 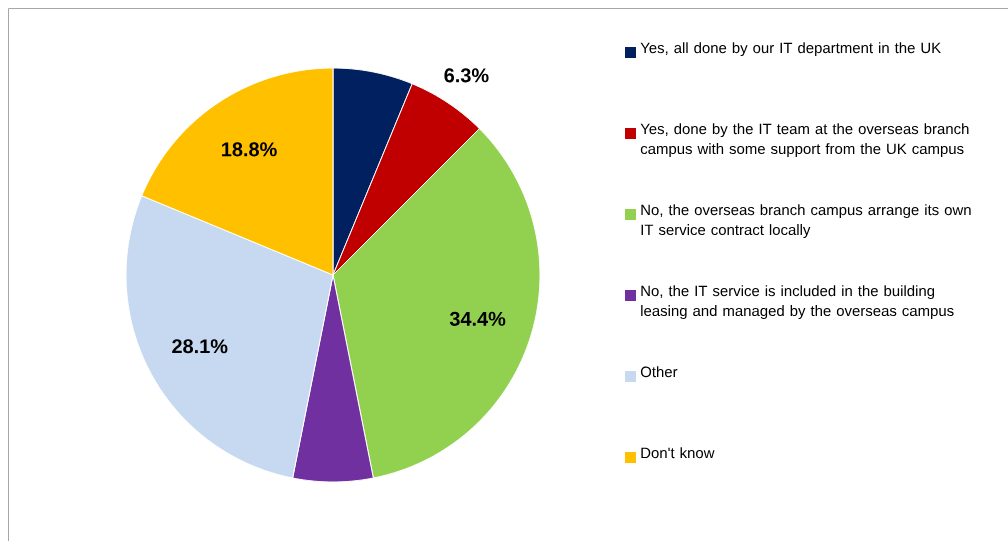 I want to click on data-label: 28.1%, so click(x=200, y=346).